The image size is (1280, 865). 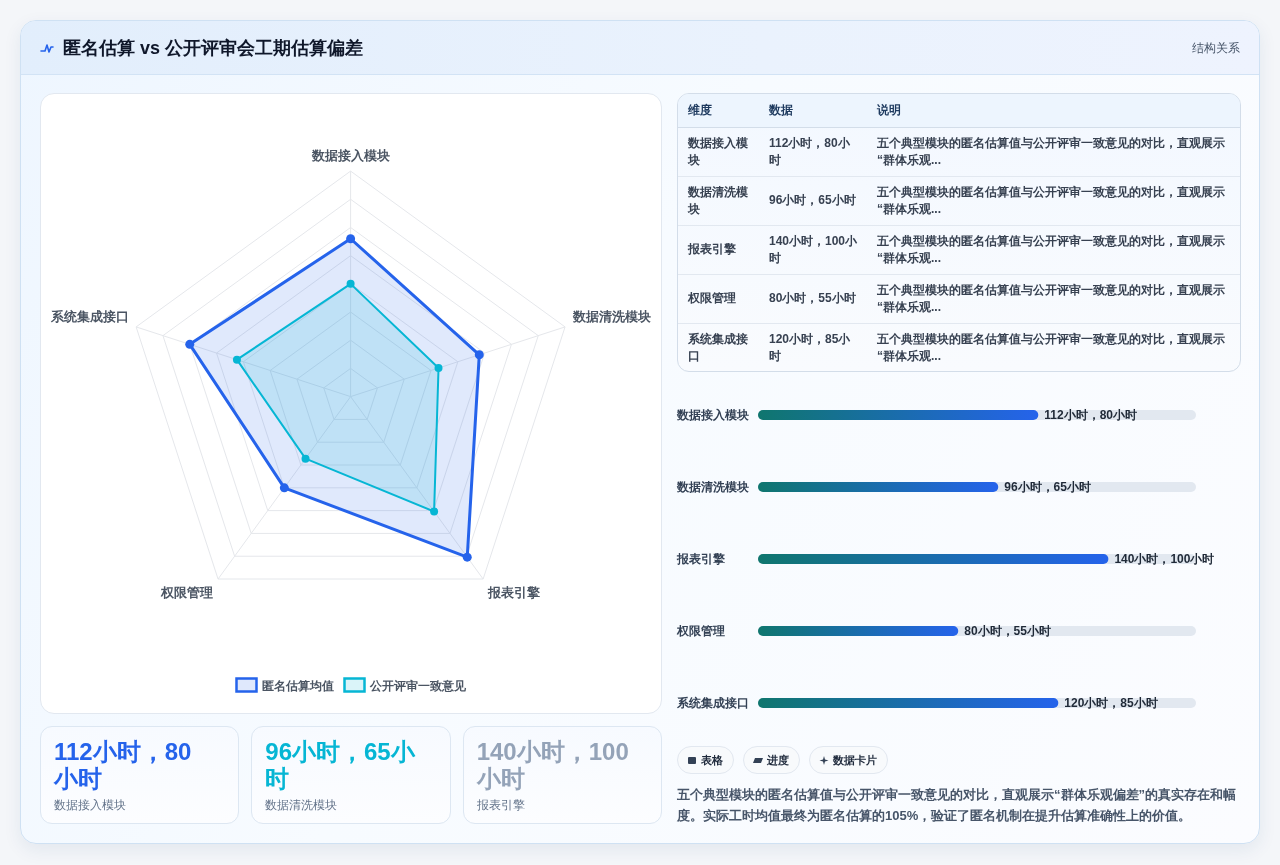 What do you see at coordinates (701, 559) in the screenshot?
I see `y-tick-label: 报表引擎` at bounding box center [701, 559].